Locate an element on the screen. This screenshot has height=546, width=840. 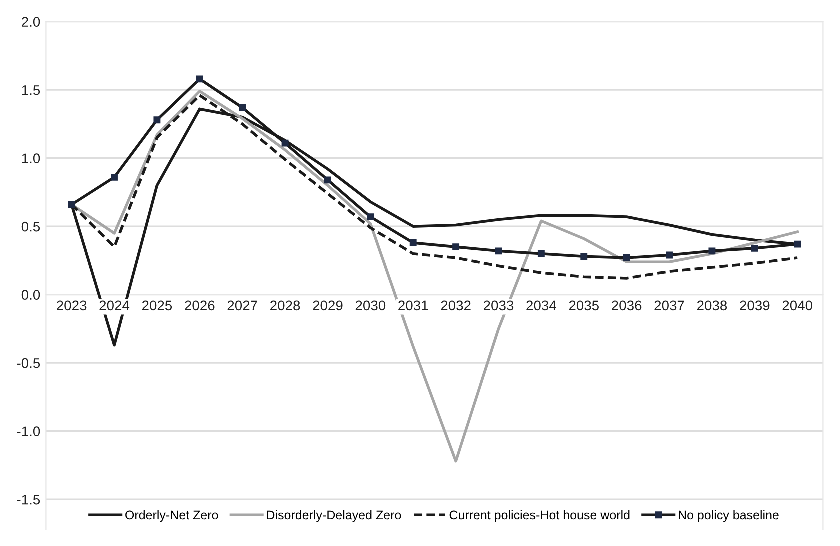
x-tick-label: 2026 is located at coordinates (200, 305).